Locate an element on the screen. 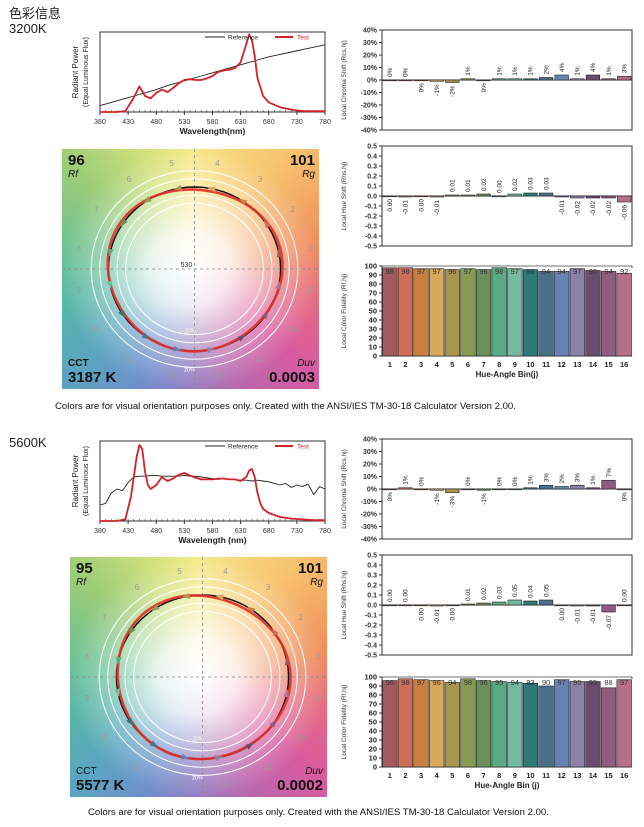 This screenshot has width=644, height=827. data-label-bin-15: -0.02 is located at coordinates (609, 208).